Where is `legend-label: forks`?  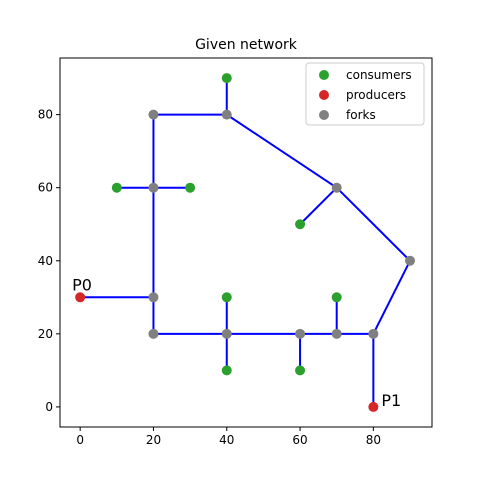 legend-label: forks is located at coordinates (361, 115).